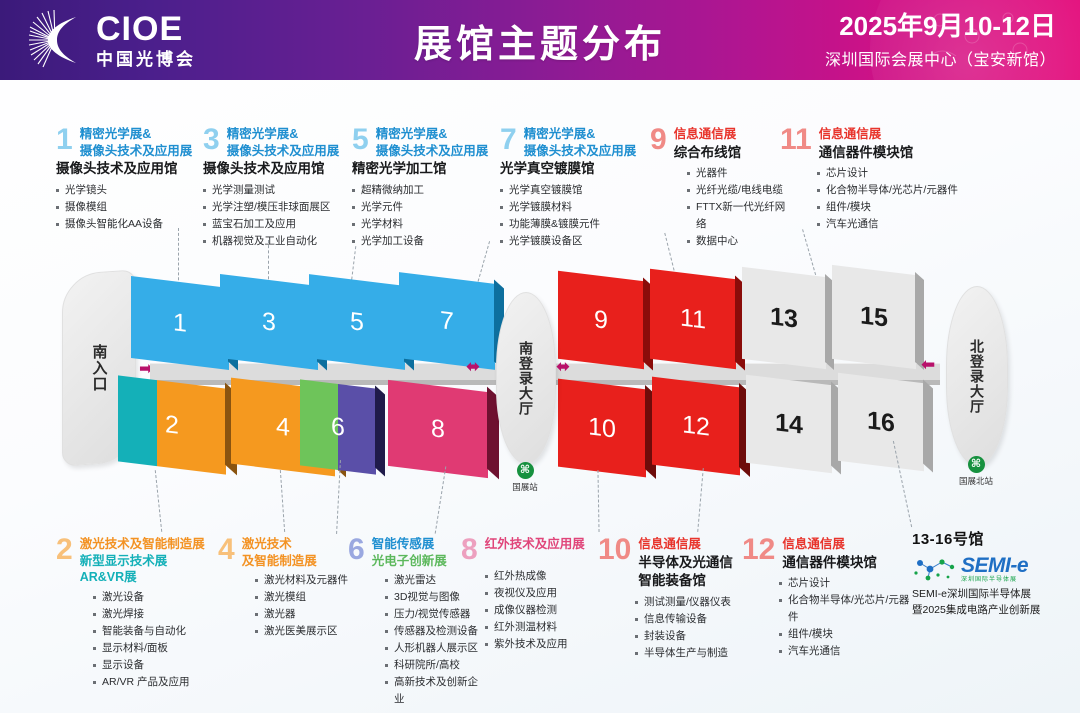 Image resolution: width=1080 pixels, height=713 pixels. What do you see at coordinates (142, 544) in the screenshot?
I see `hall-2-title-1: 激光技术及智能制造展` at bounding box center [142, 544].